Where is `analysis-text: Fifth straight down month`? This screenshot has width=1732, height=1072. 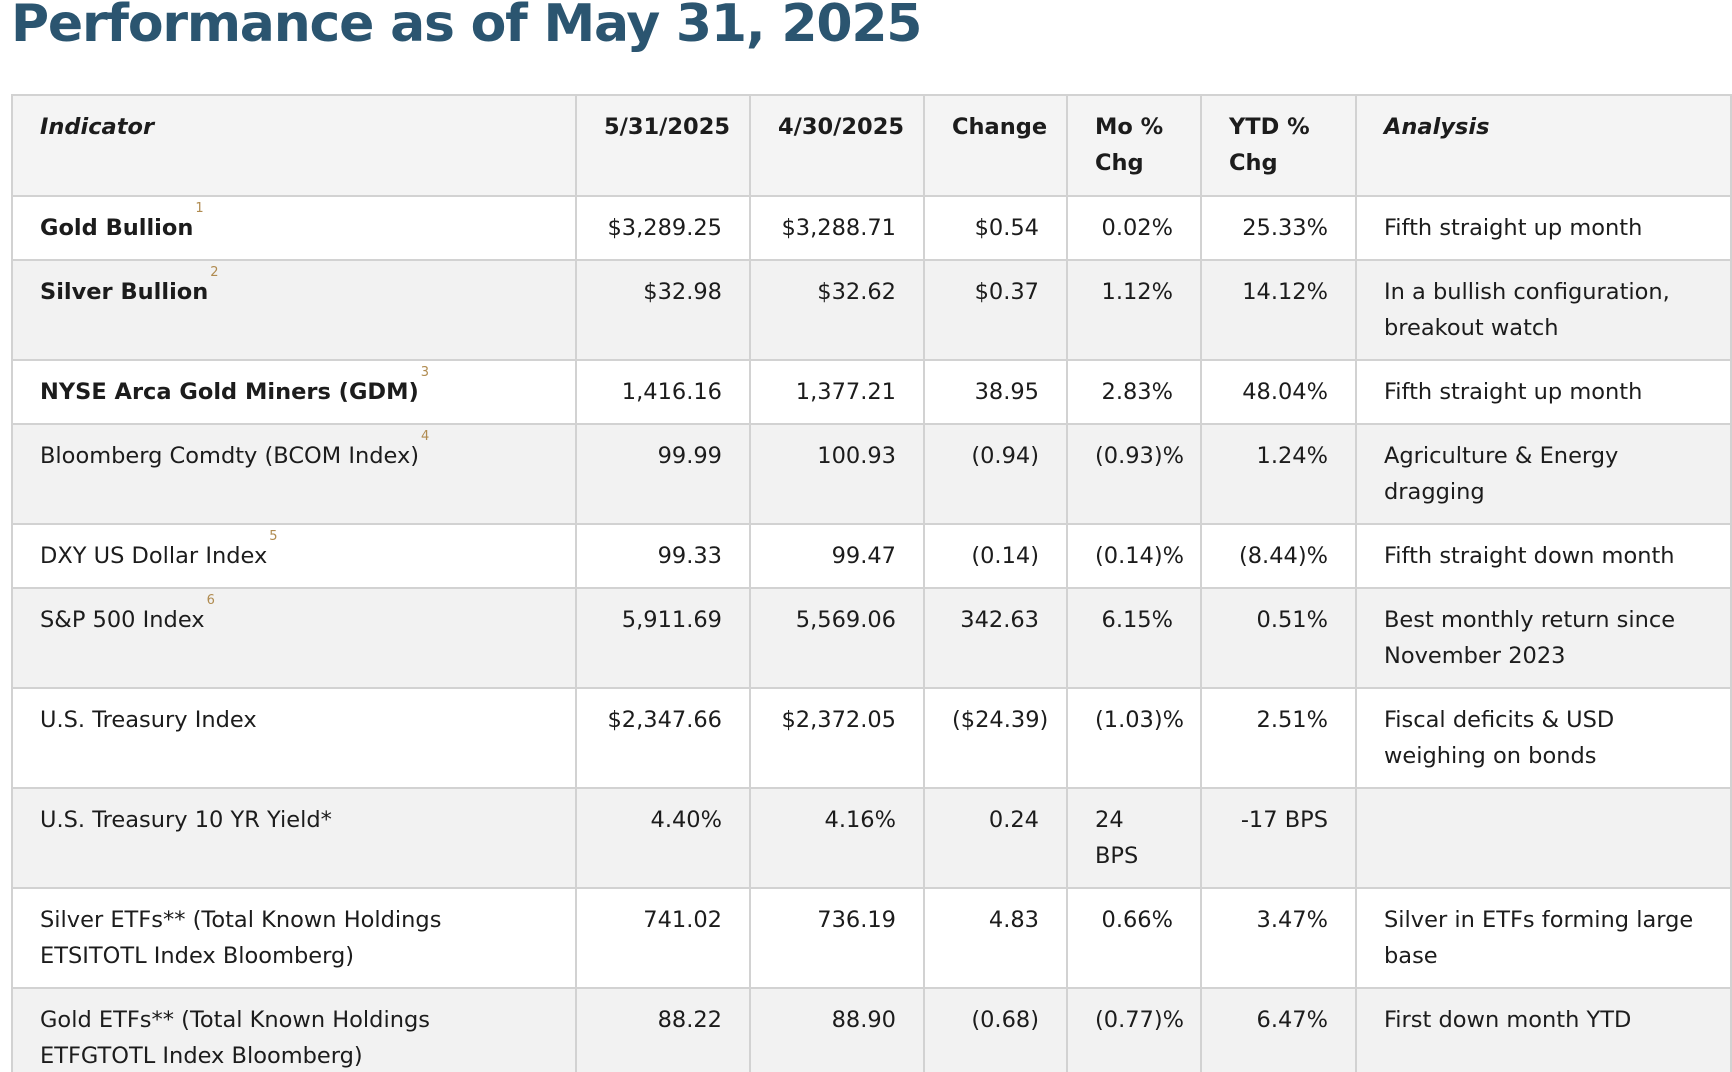 analysis-text: Fifth straight down month is located at coordinates (1543, 556).